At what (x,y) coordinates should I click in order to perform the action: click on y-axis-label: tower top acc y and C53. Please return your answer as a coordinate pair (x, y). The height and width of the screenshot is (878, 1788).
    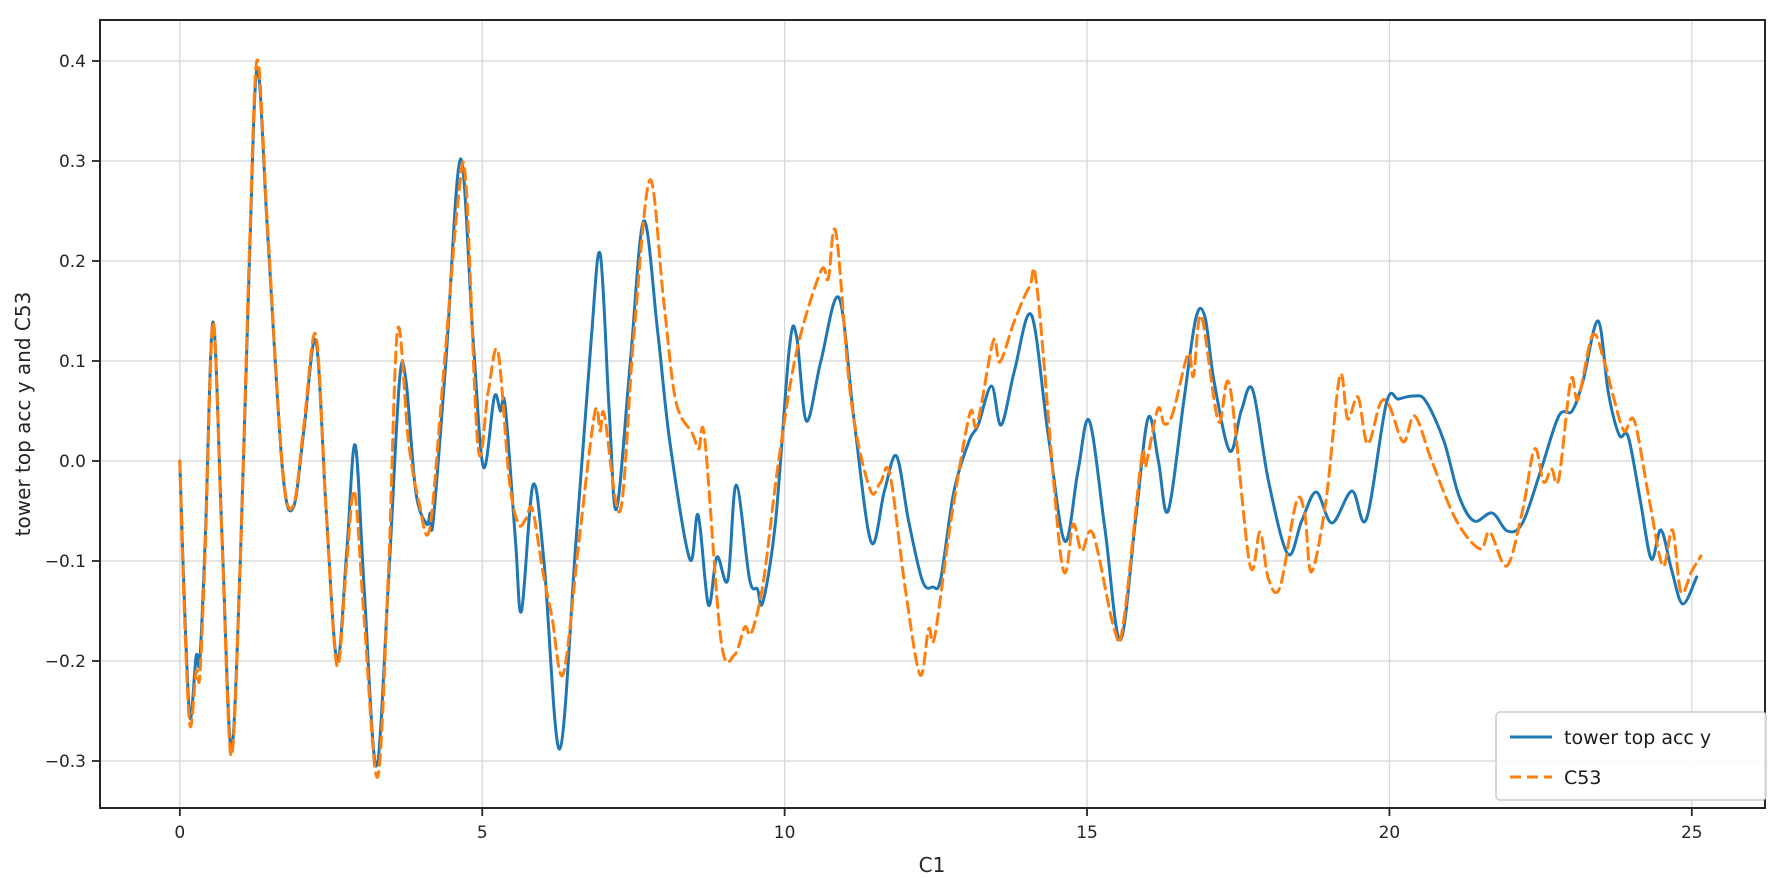
    Looking at the image, I should click on (23, 414).